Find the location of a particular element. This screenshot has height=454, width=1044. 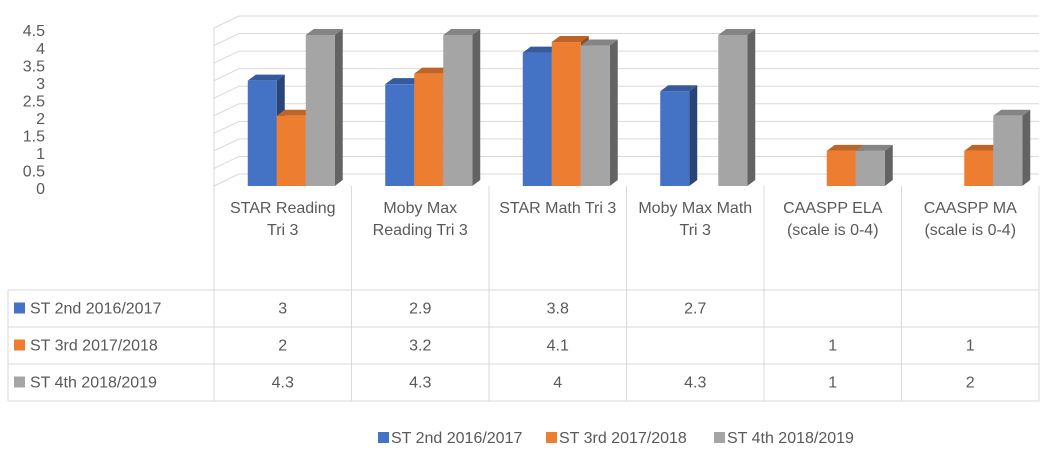

category-label-text: Moby Max Reading Tri 3 is located at coordinates (420, 219).